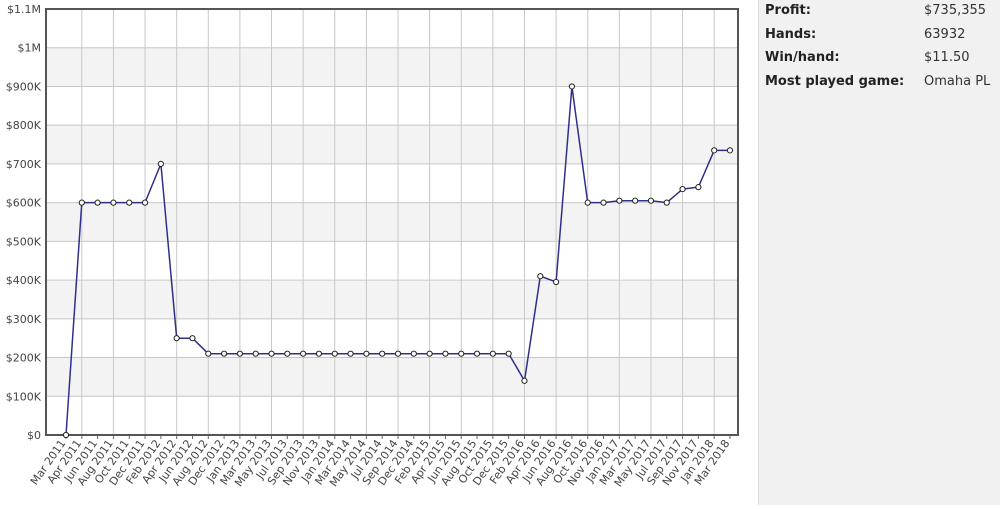 The height and width of the screenshot is (509, 1000). I want to click on stat-value: Omaha PL, so click(957, 81).